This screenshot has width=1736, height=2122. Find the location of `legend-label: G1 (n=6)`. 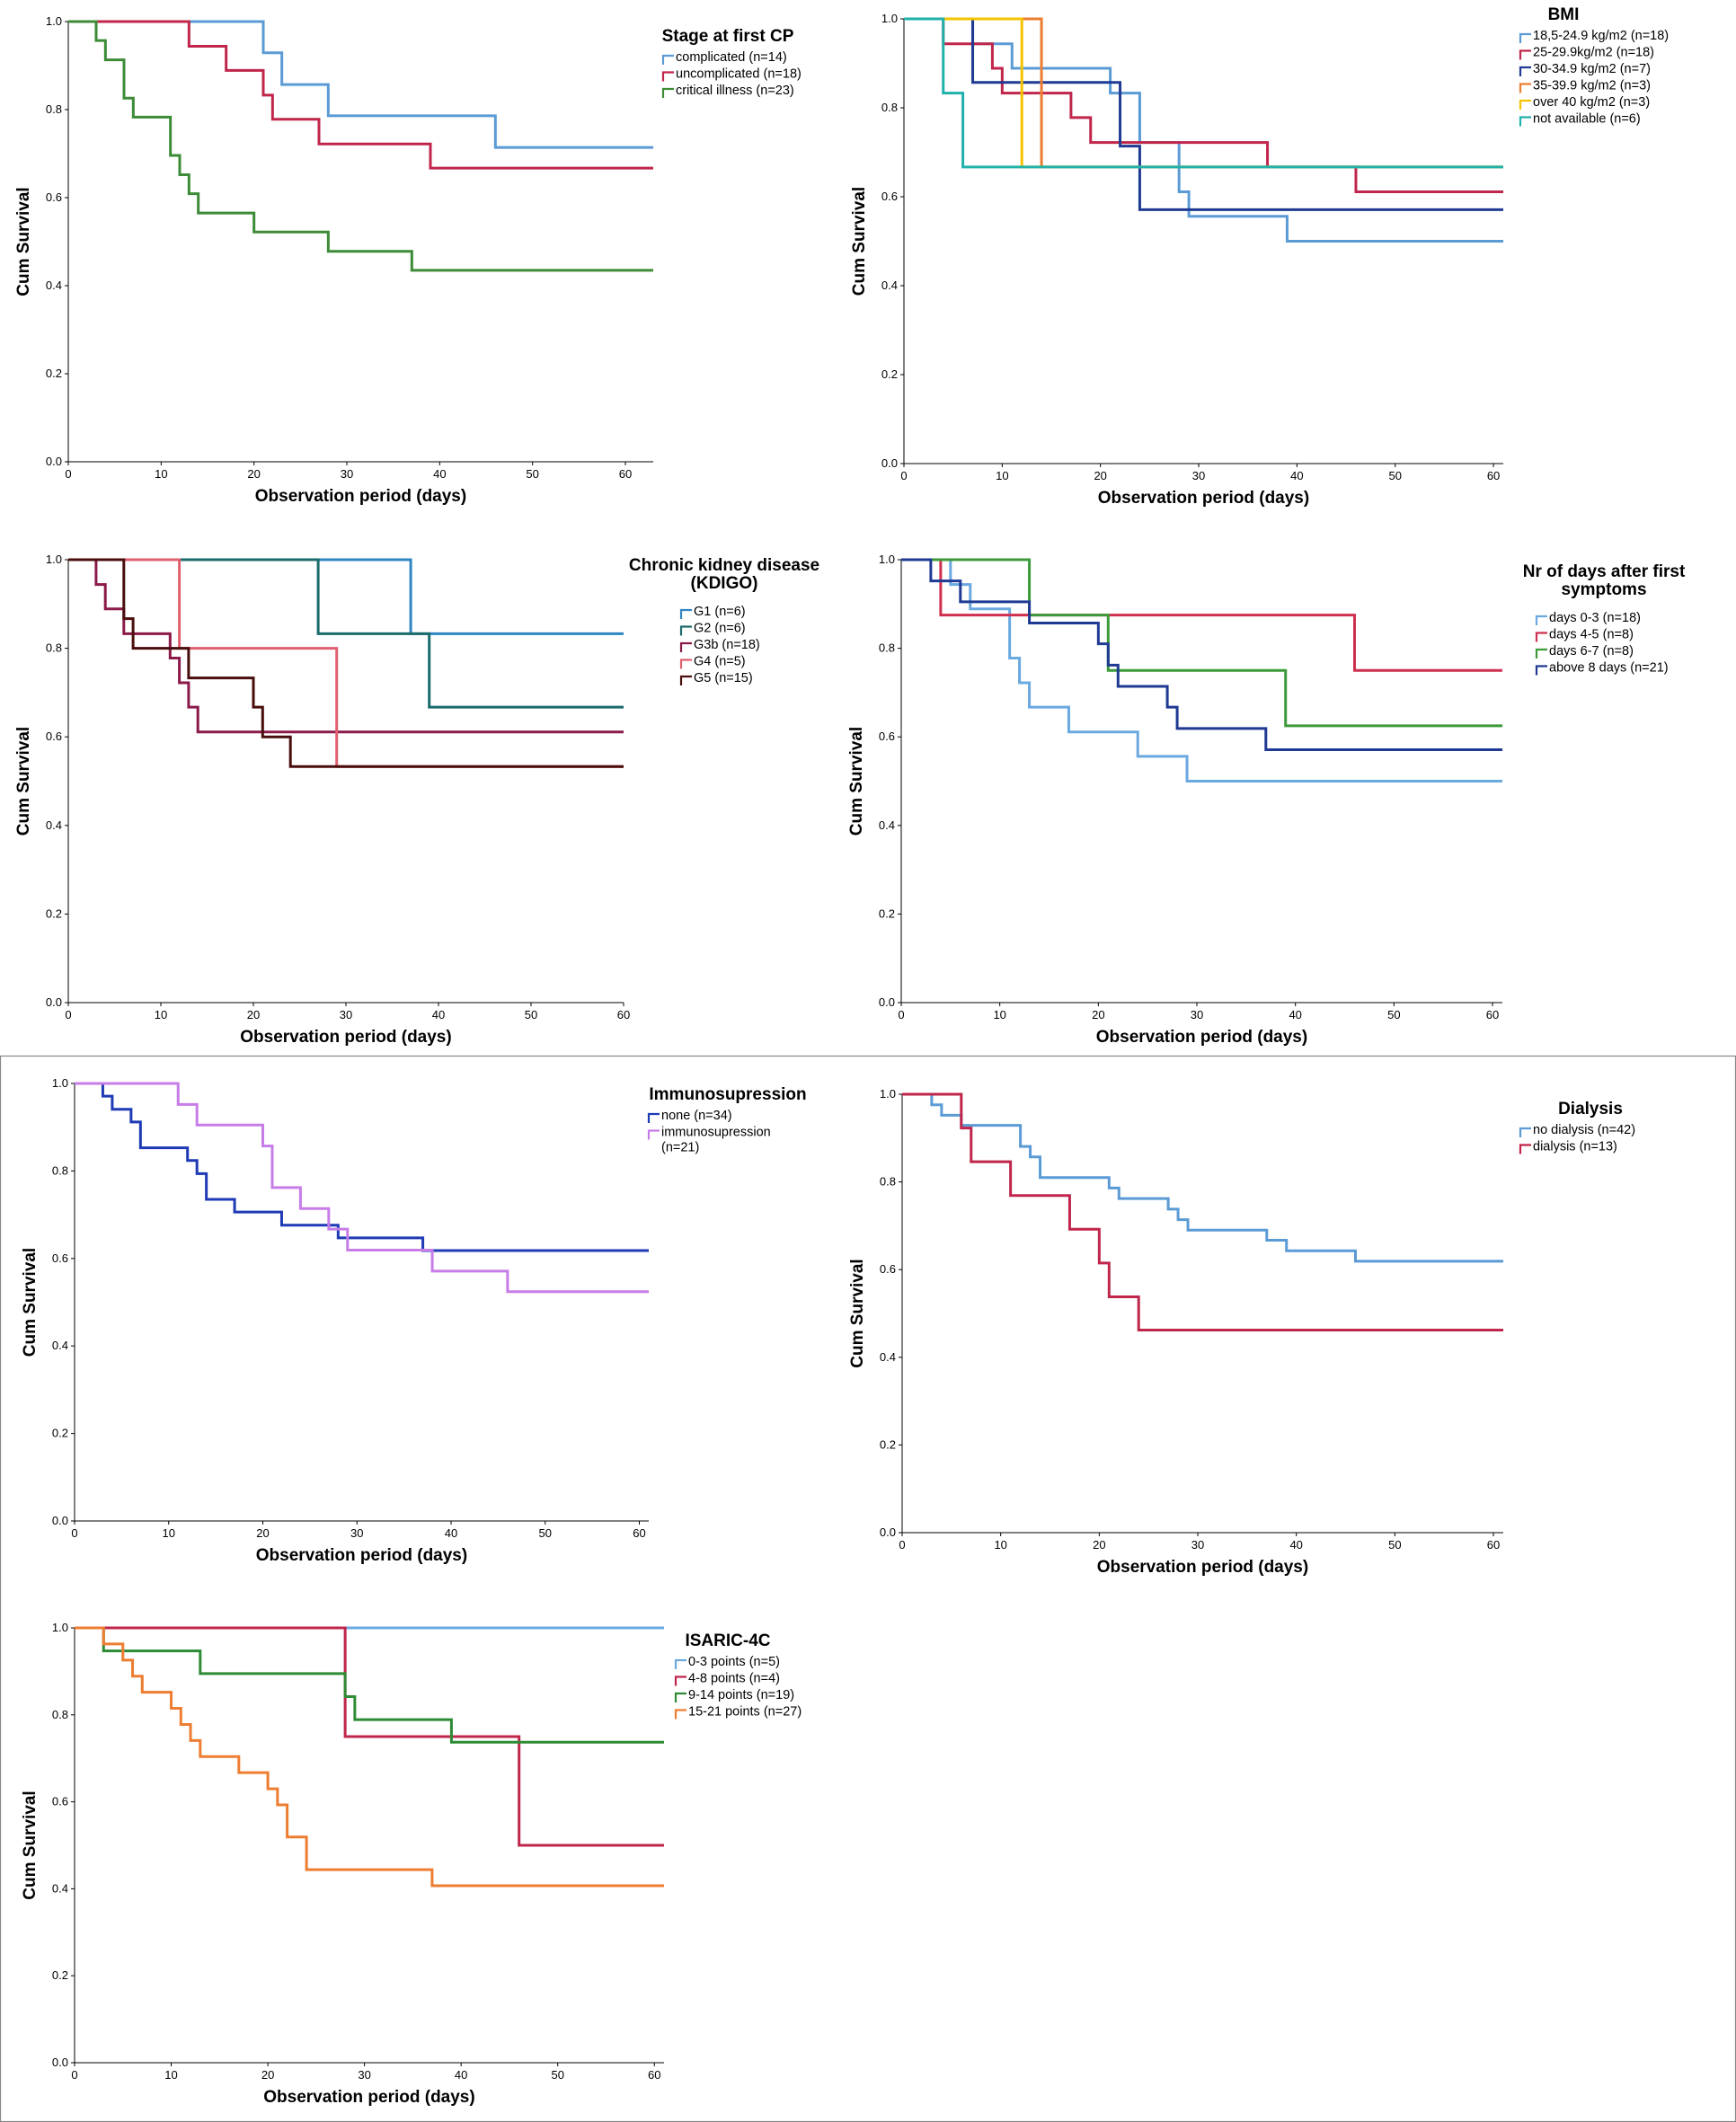

legend-label: G1 (n=6) is located at coordinates (720, 612).